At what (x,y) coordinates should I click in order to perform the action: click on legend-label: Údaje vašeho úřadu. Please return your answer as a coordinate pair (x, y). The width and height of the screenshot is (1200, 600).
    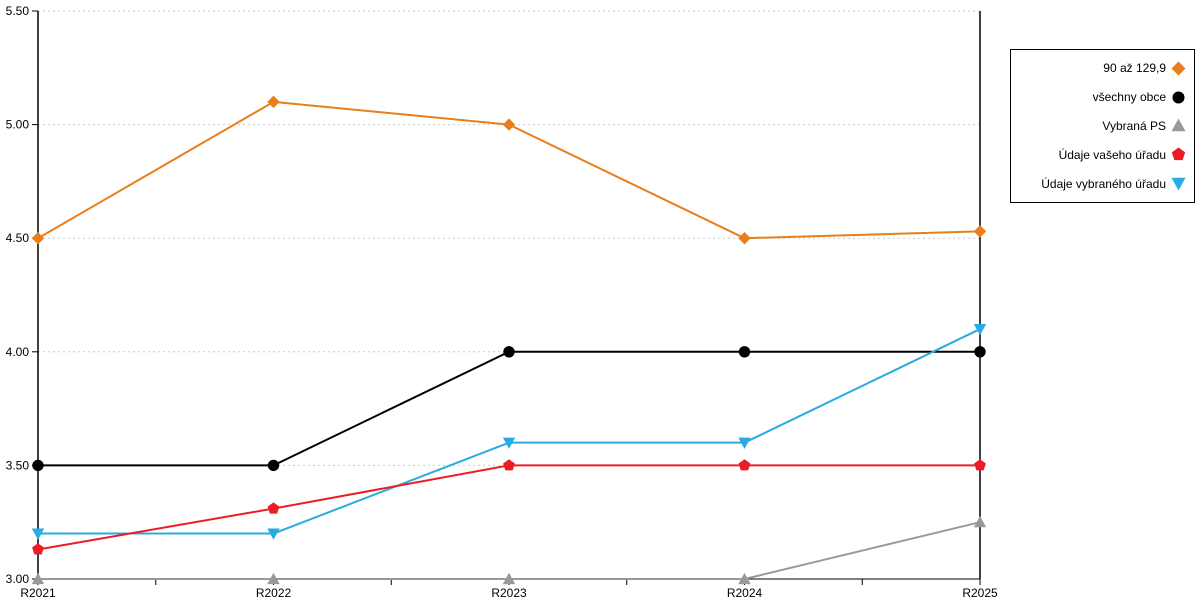
    Looking at the image, I should click on (1112, 154).